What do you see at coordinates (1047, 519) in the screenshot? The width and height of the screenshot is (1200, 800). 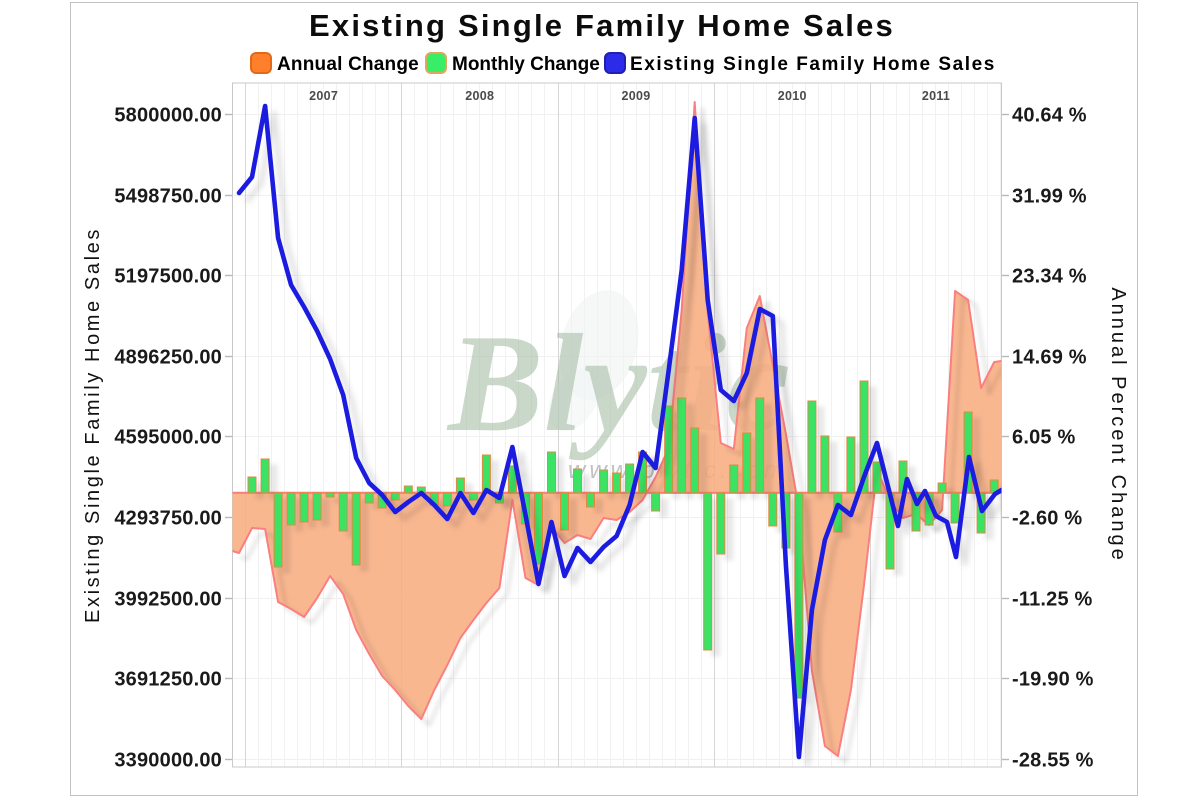 I see `svg-text: -2.60 %` at bounding box center [1047, 519].